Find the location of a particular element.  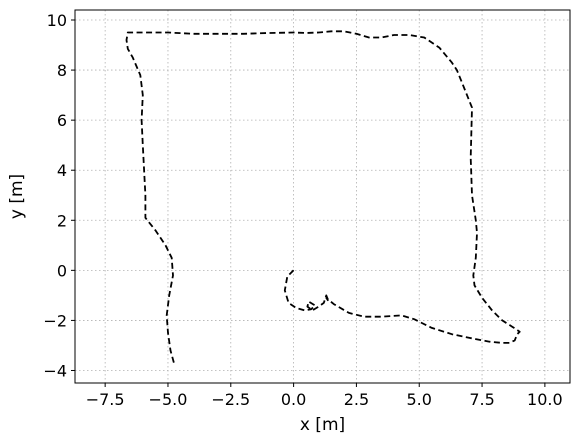

x-tick-label: −2.5 is located at coordinates (230, 399).